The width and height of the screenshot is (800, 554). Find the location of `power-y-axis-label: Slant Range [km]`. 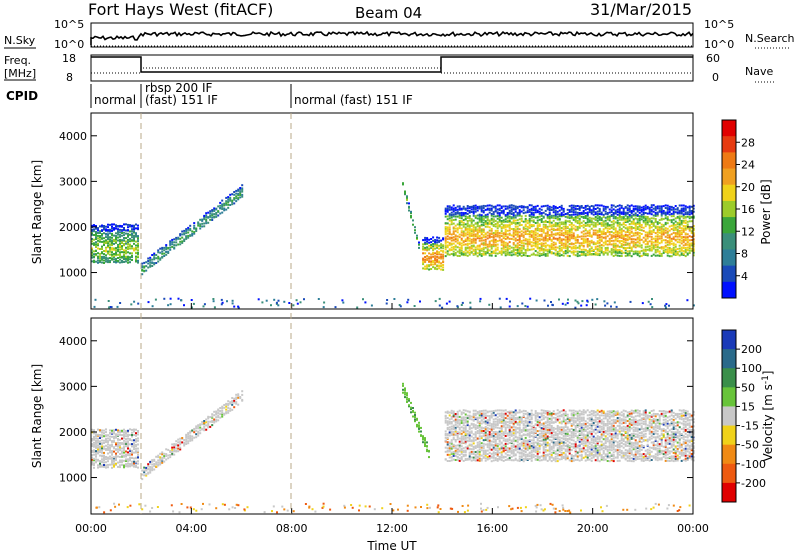

power-y-axis-label: Slant Range [km] is located at coordinates (37, 212).